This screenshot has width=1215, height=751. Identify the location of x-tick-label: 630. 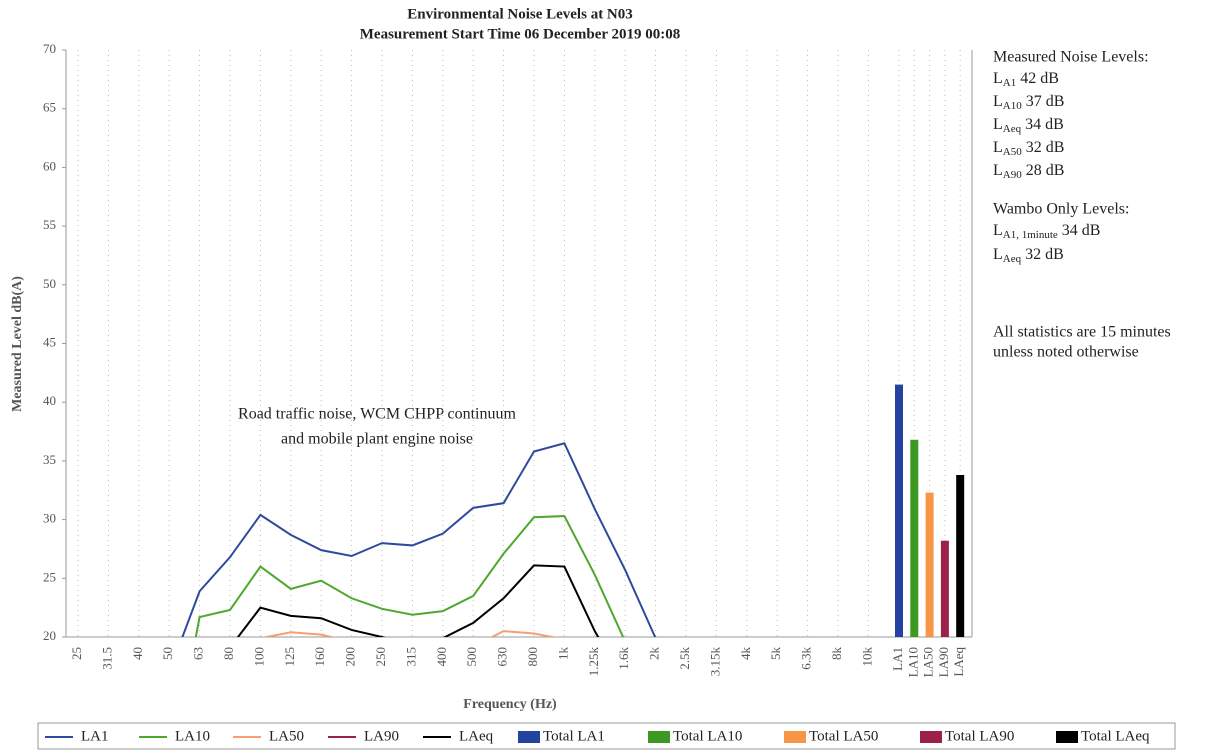
(502, 657).